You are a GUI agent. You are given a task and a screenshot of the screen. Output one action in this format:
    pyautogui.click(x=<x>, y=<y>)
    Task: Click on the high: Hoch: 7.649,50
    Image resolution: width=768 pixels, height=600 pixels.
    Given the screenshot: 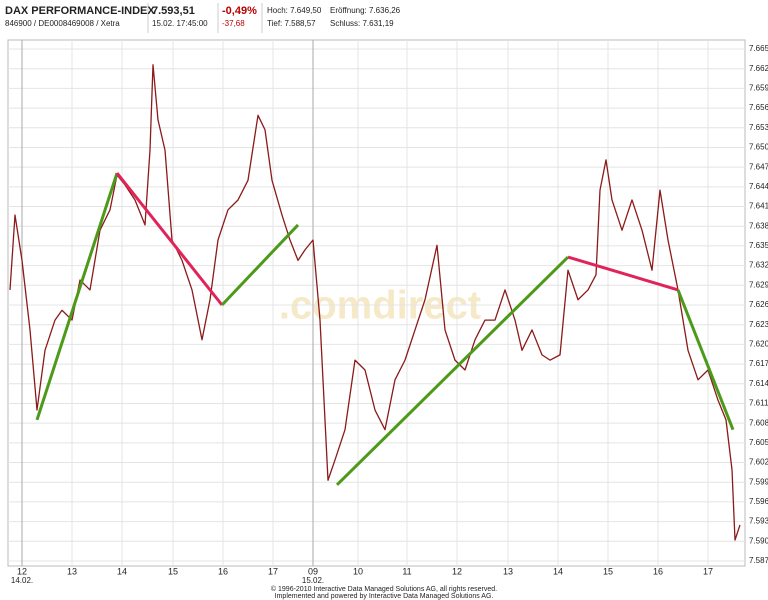 What is the action you would take?
    pyautogui.click(x=294, y=10)
    